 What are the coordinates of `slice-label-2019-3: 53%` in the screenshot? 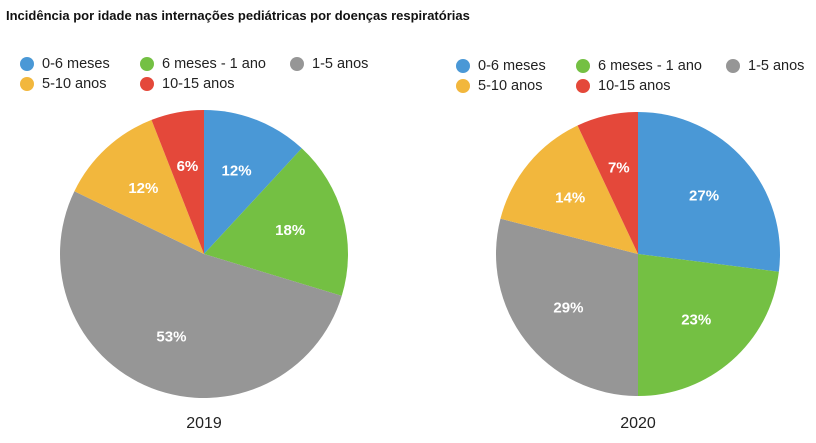 It's located at (171, 337).